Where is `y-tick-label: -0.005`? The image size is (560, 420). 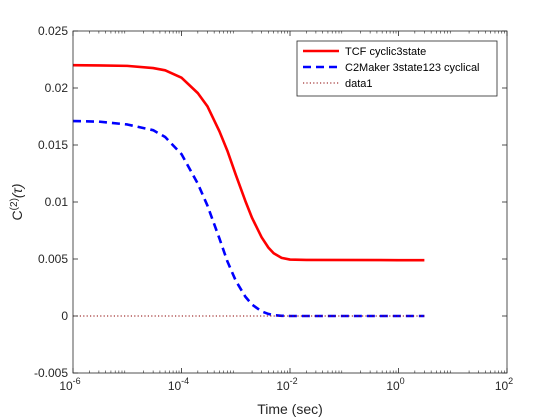 y-tick-label: -0.005 is located at coordinates (51, 373).